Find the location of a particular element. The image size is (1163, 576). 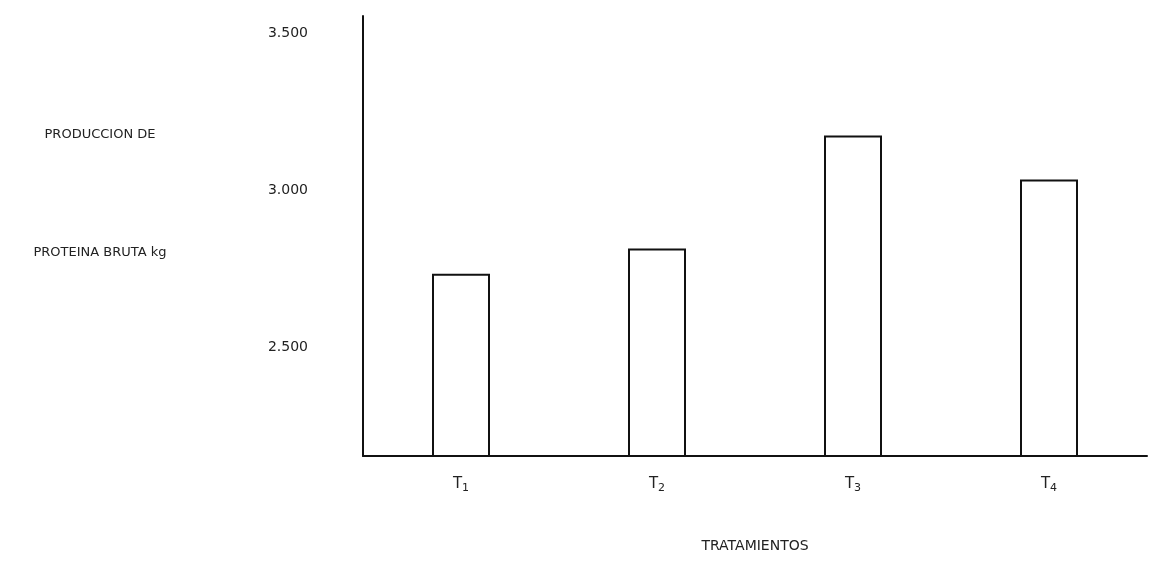

x-axis-title: TRATAMIENTOS is located at coordinates (754, 545).